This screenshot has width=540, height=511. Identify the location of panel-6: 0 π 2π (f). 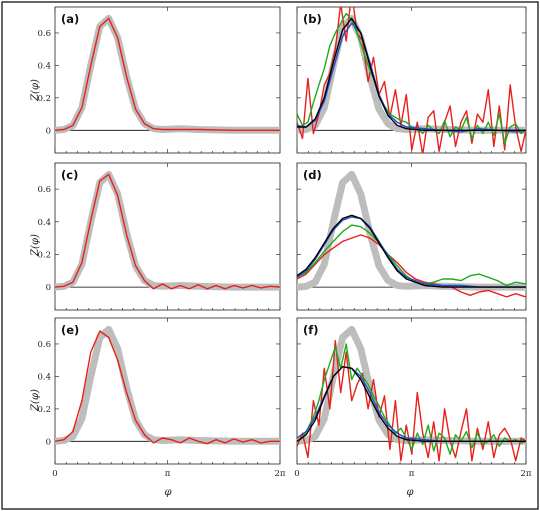
(413, 398).